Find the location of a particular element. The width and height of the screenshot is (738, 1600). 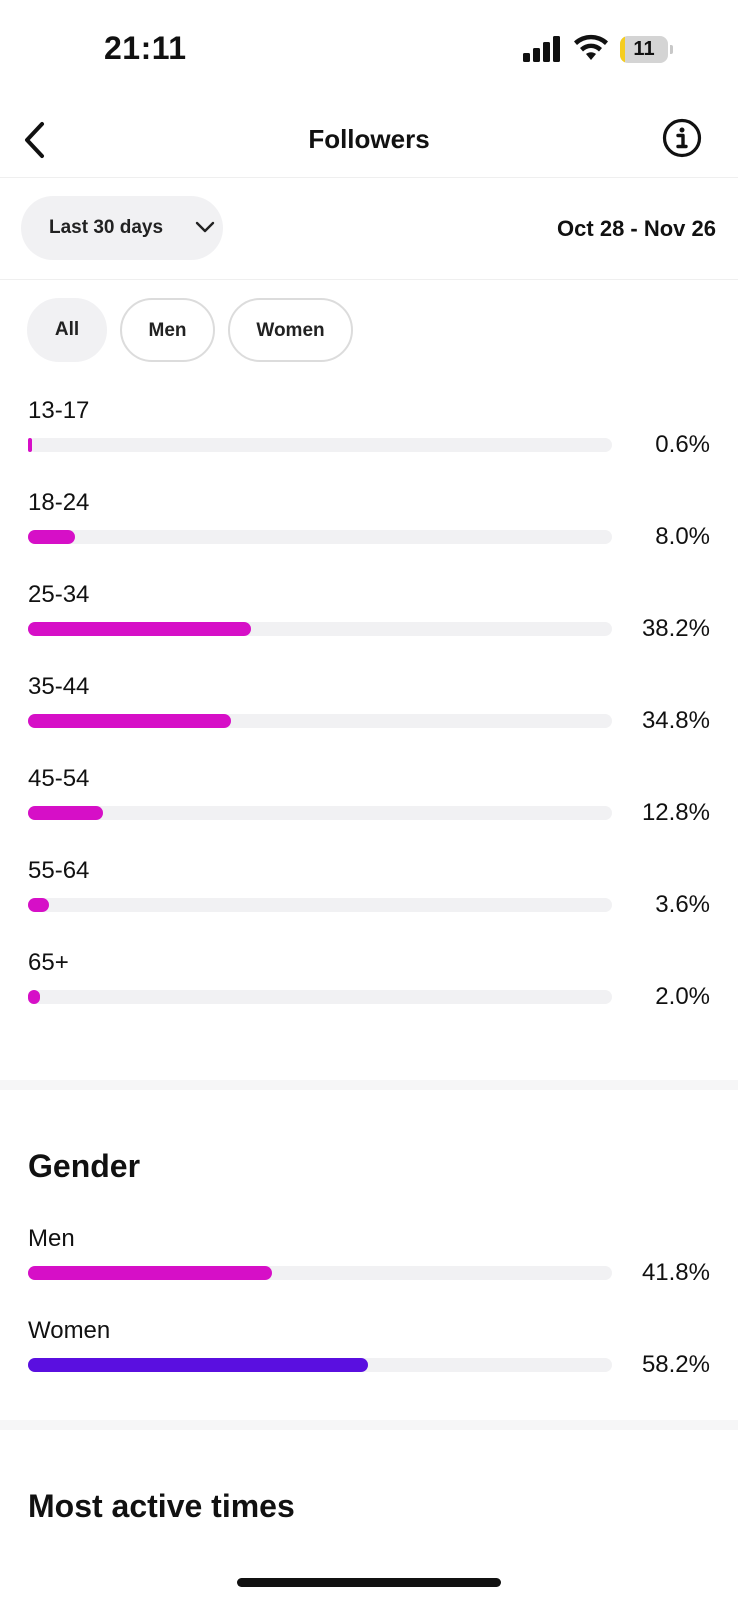

nav-bar: Followers is located at coordinates (369, 139).